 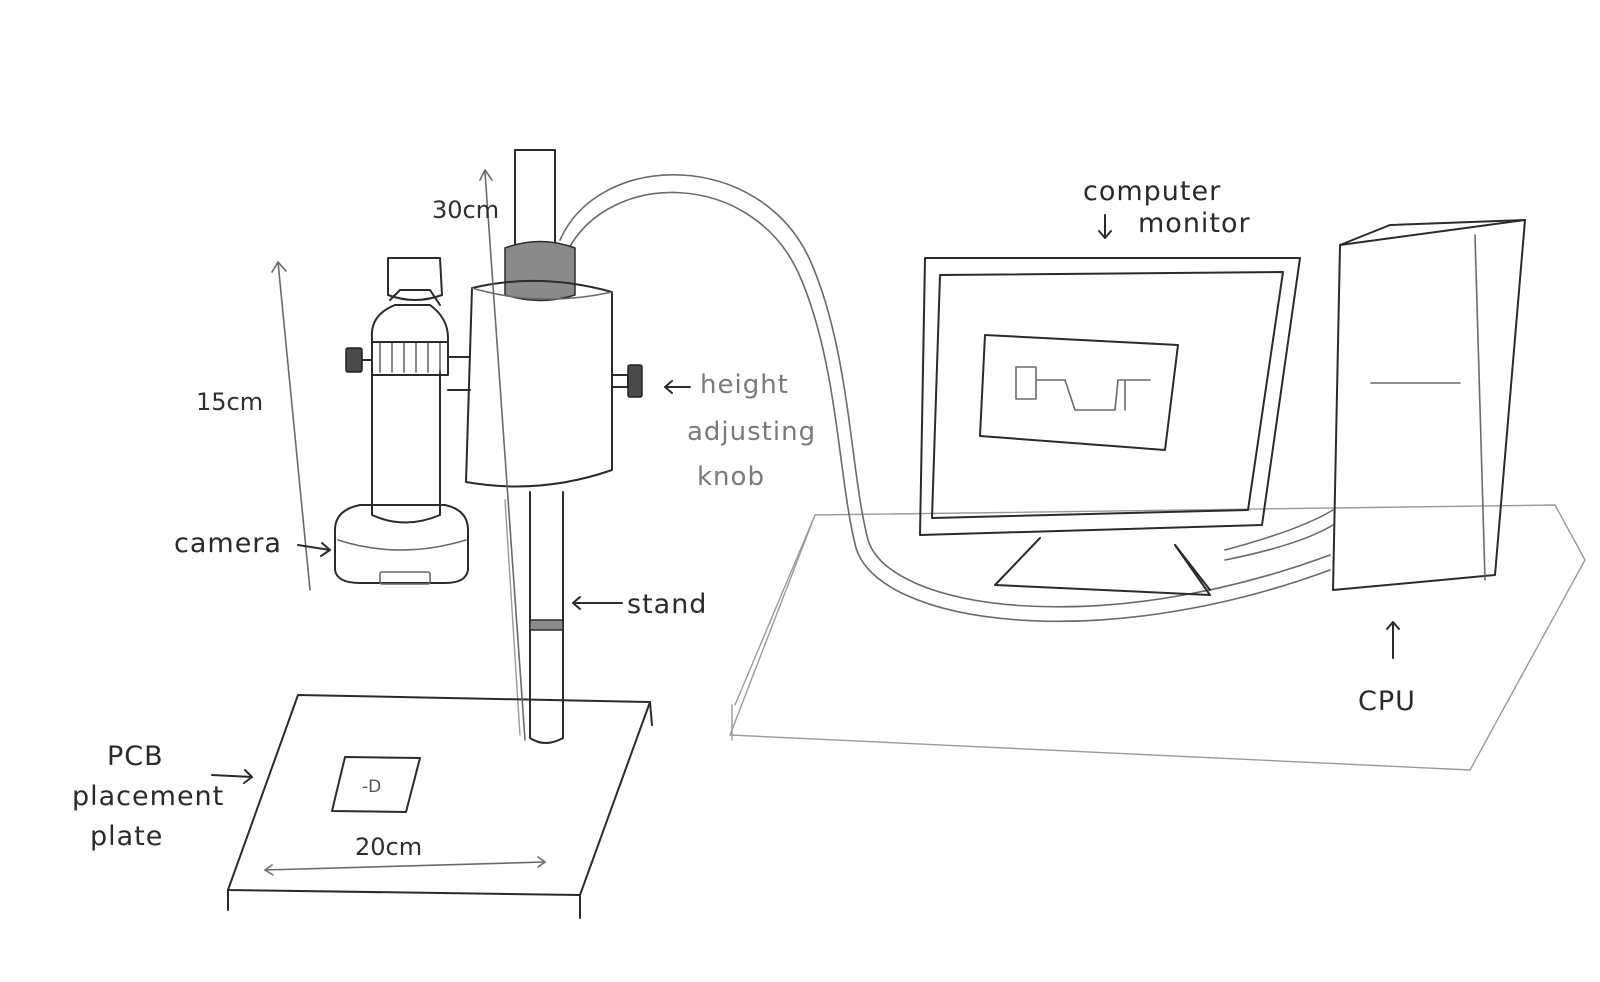 I want to click on computer-label-line1: computer, so click(x=1152, y=191).